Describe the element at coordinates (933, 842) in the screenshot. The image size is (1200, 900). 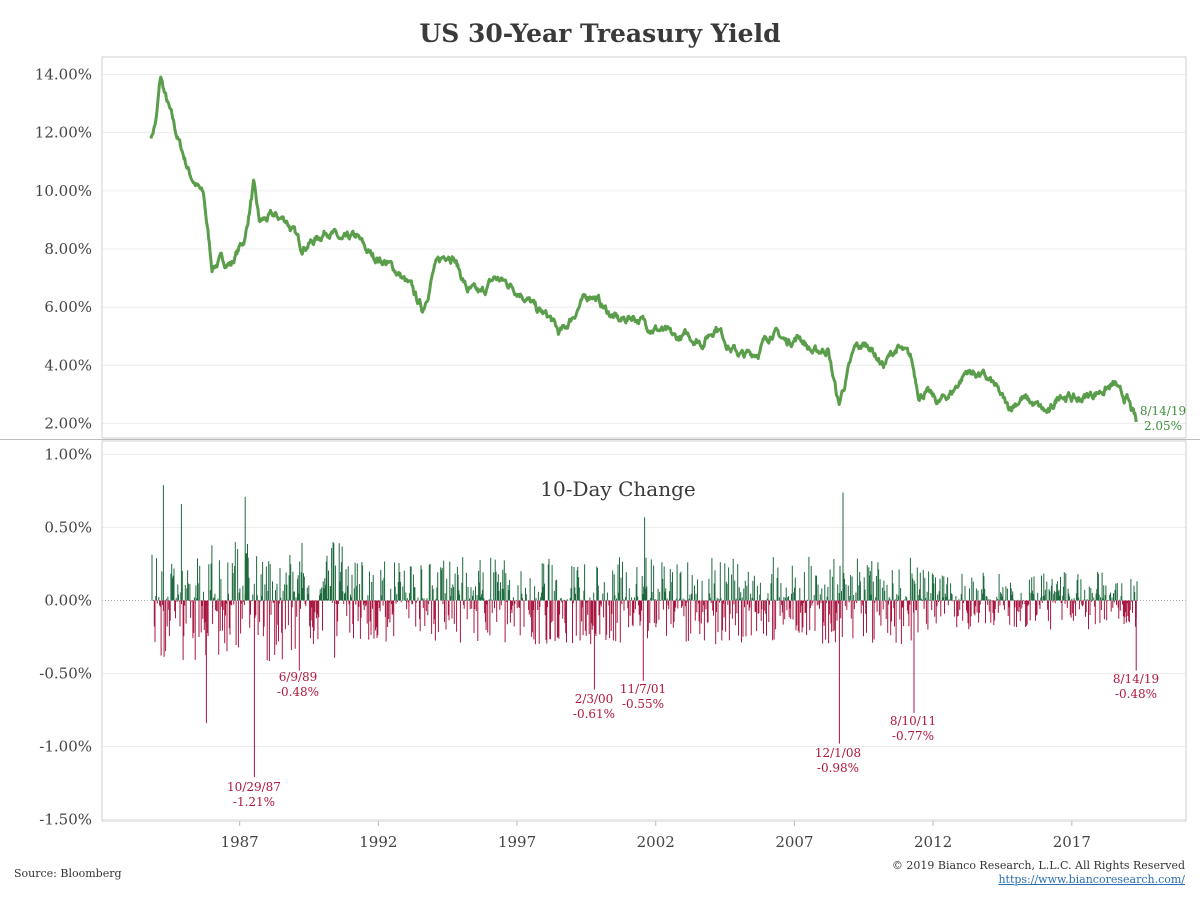
I see `x-tick-label: 2012` at that location.